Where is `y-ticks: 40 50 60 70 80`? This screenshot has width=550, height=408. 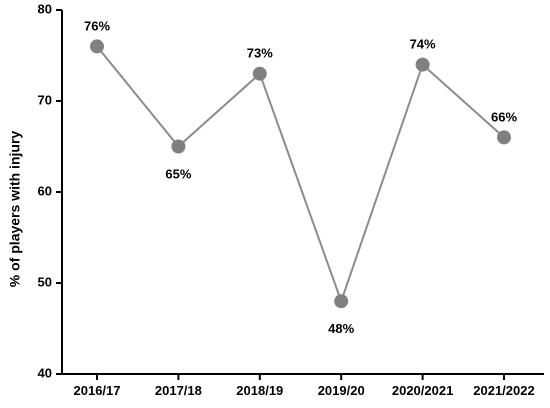
y-ticks: 40 50 60 70 80 is located at coordinates (50, 190).